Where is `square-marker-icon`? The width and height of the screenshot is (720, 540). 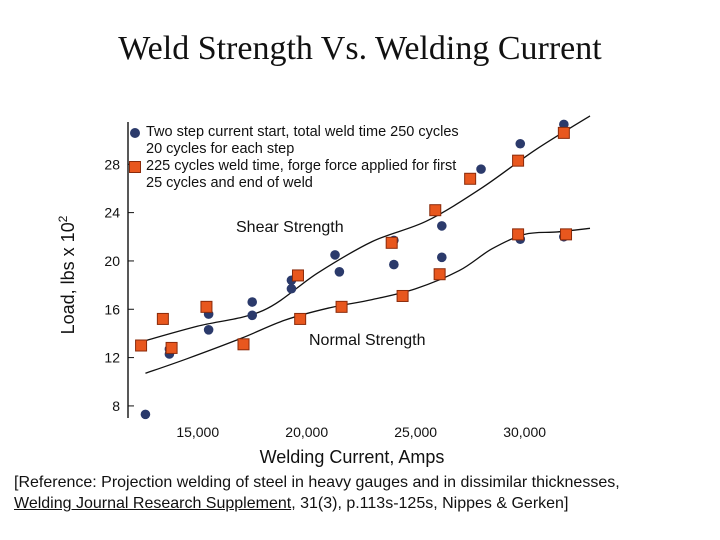
square-marker-icon is located at coordinates (135, 167).